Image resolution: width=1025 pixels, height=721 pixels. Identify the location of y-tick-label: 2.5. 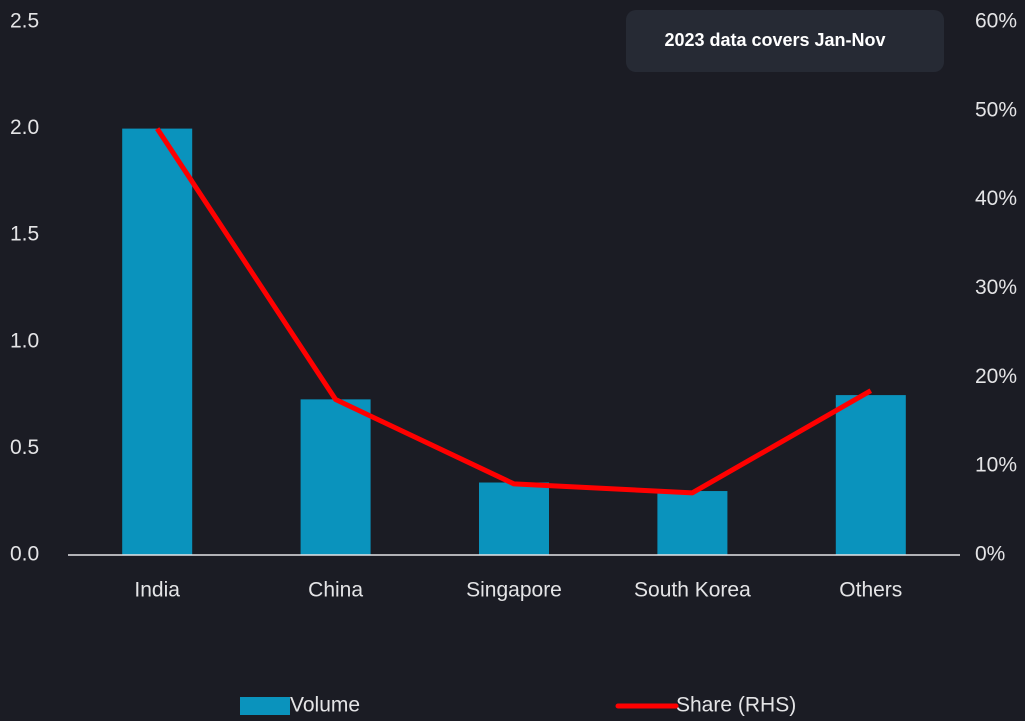
(24, 21).